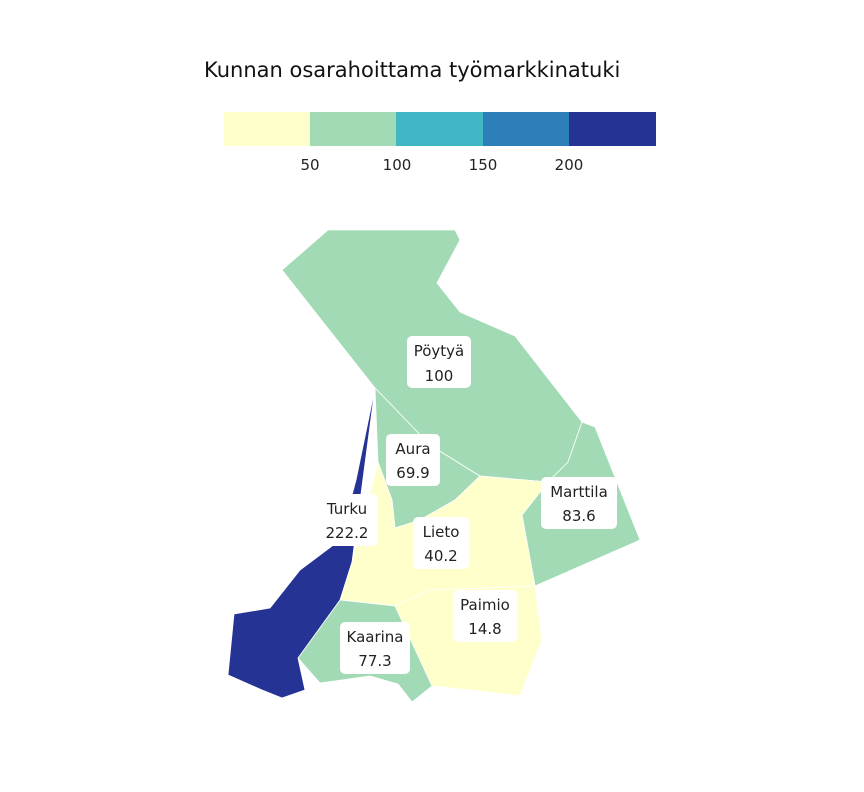 The height and width of the screenshot is (792, 864). I want to click on label-name-turku: Turku, so click(346, 509).